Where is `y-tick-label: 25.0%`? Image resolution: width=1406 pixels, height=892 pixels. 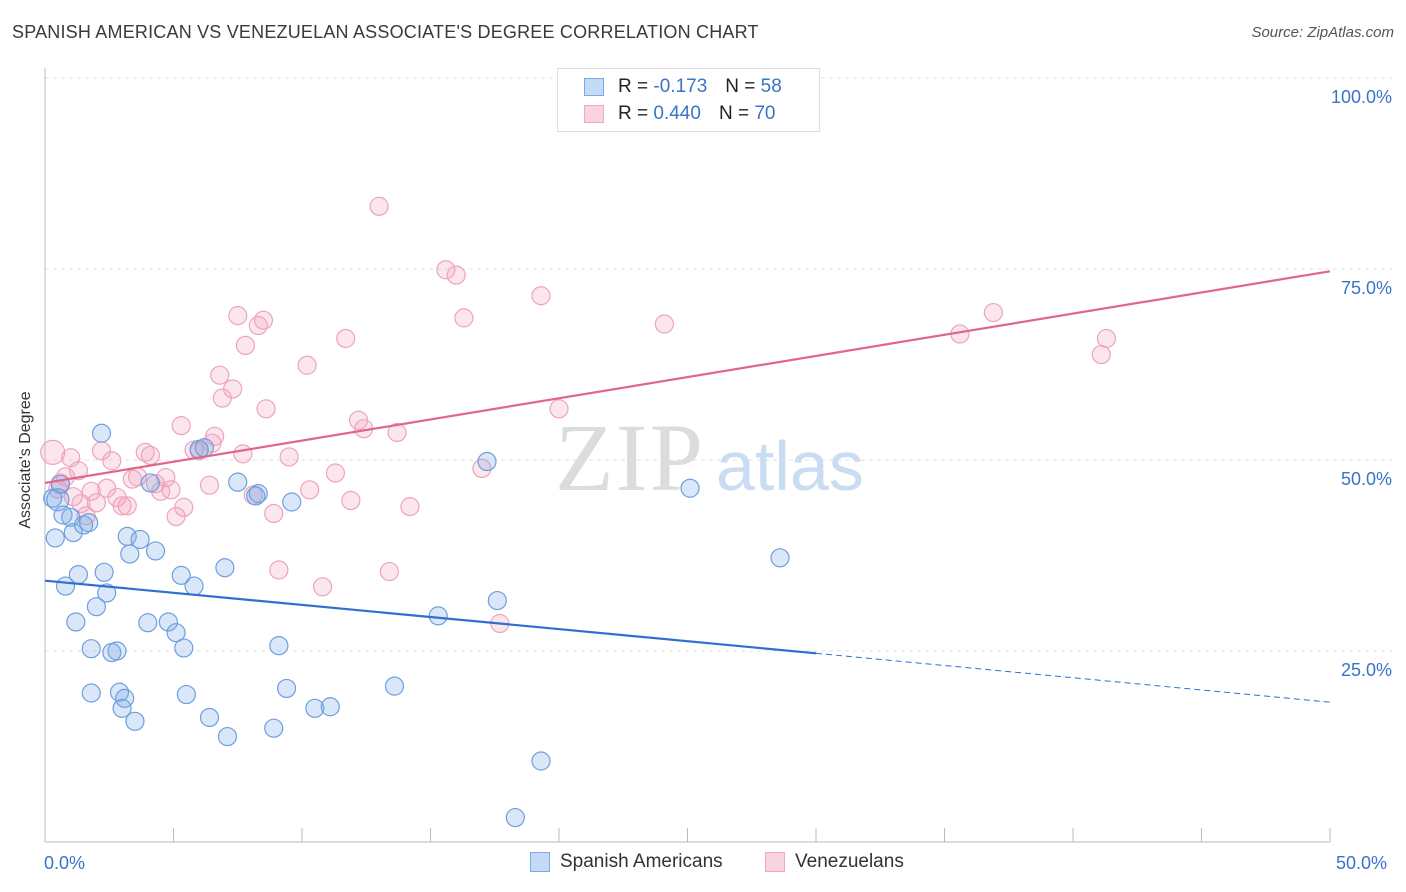
y-tick-label: 25.0% is located at coordinates (1366, 670).